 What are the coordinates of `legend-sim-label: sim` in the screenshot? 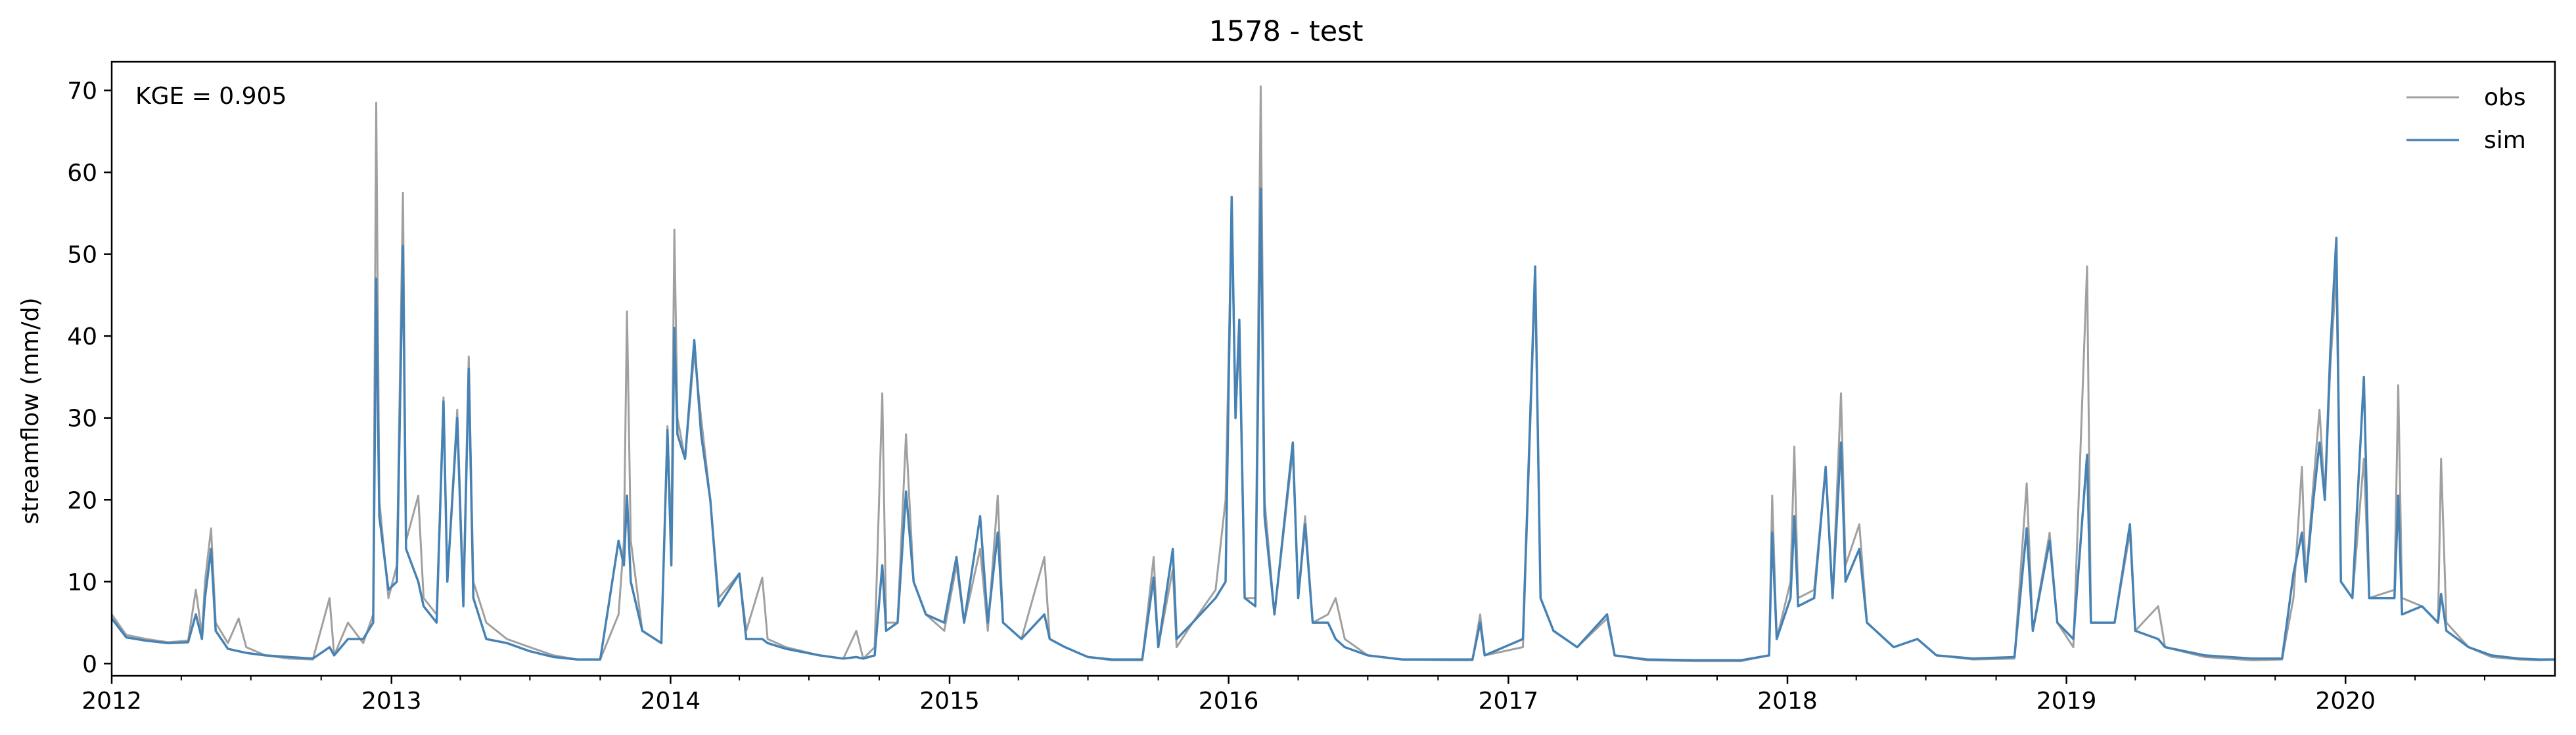 It's located at (2505, 140).